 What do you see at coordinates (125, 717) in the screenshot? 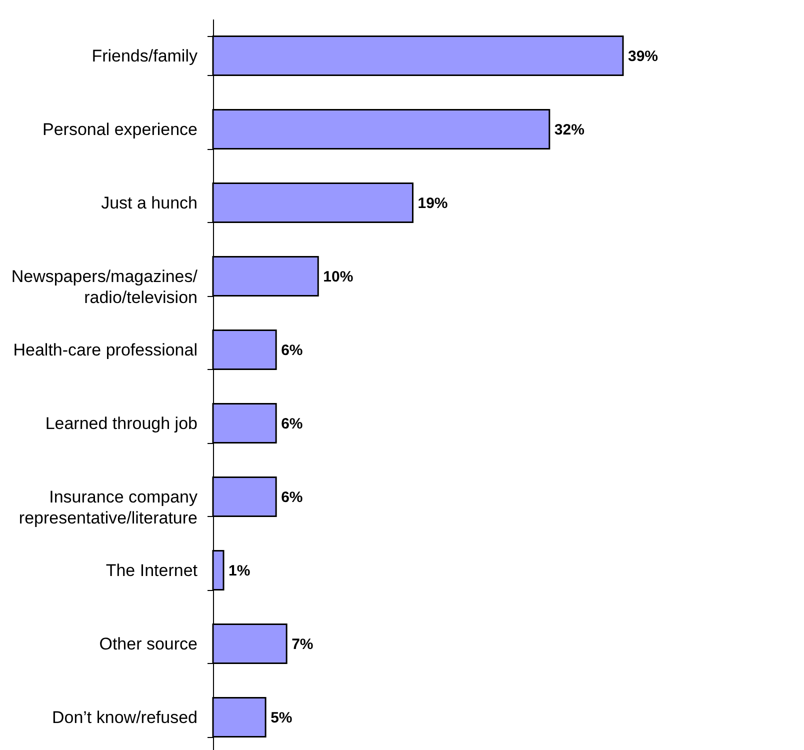
I see `y-tick-label: Don’t know/refused` at bounding box center [125, 717].